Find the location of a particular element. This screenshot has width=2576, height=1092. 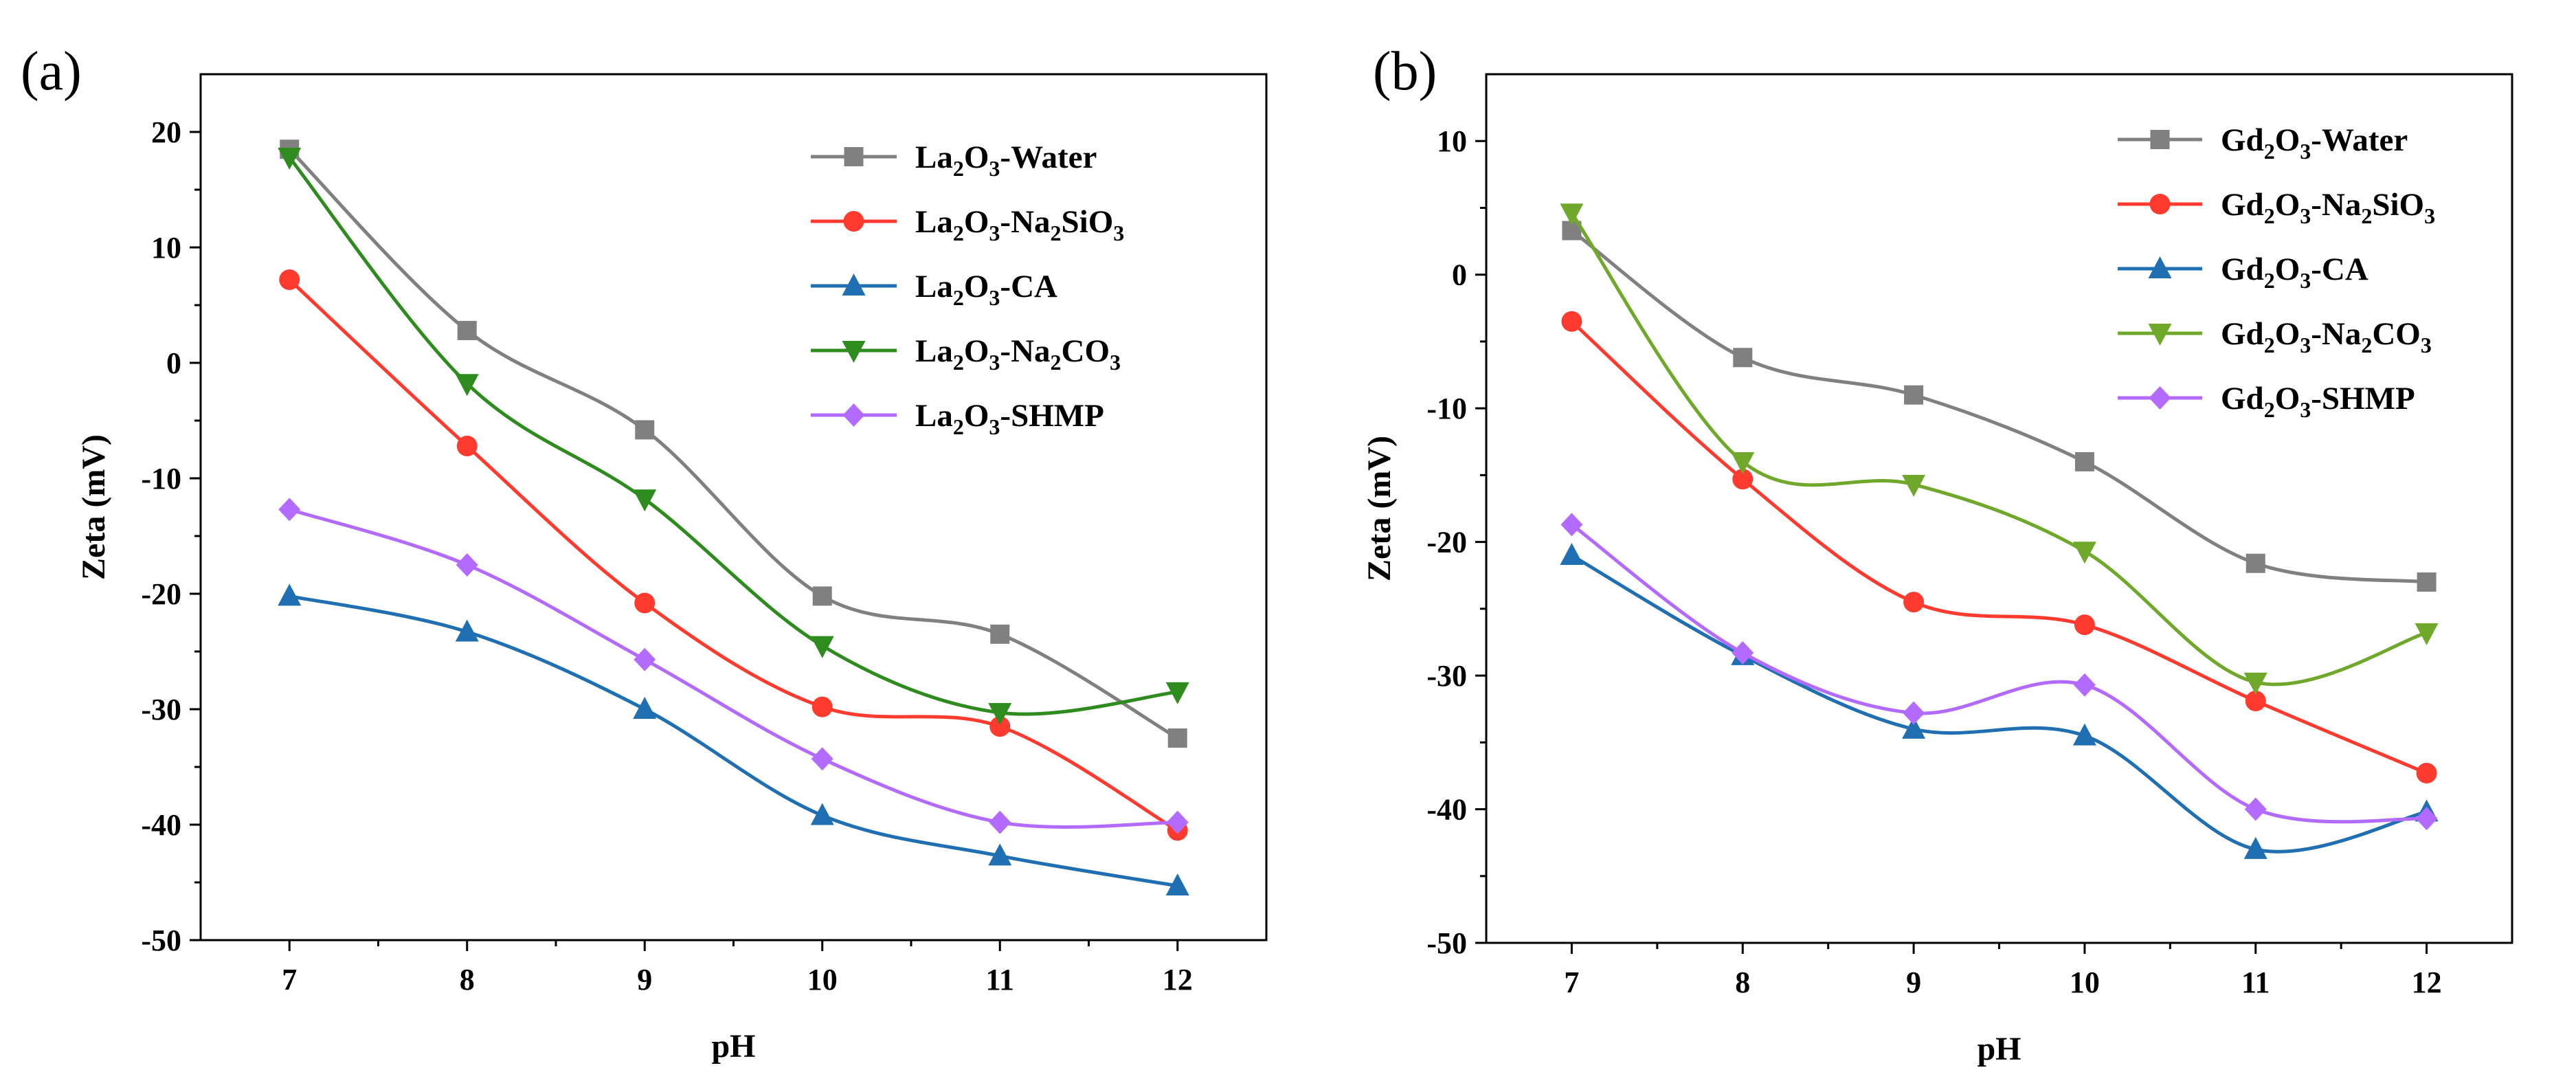

legend-label: Gd2O3-Na2CO3 is located at coordinates (2326, 336).